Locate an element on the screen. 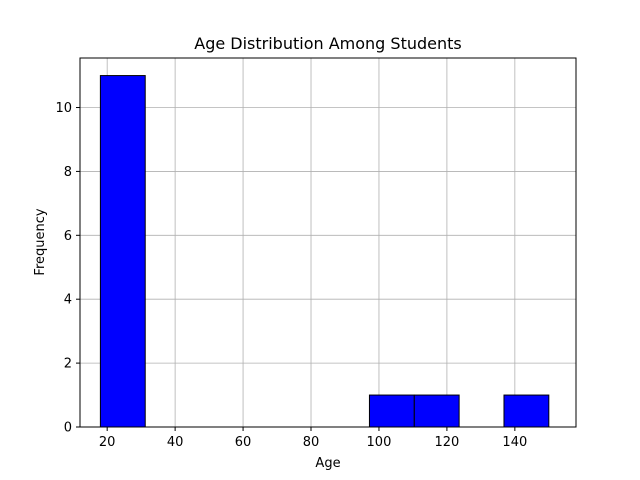  x-tick-label: 100 is located at coordinates (379, 442).